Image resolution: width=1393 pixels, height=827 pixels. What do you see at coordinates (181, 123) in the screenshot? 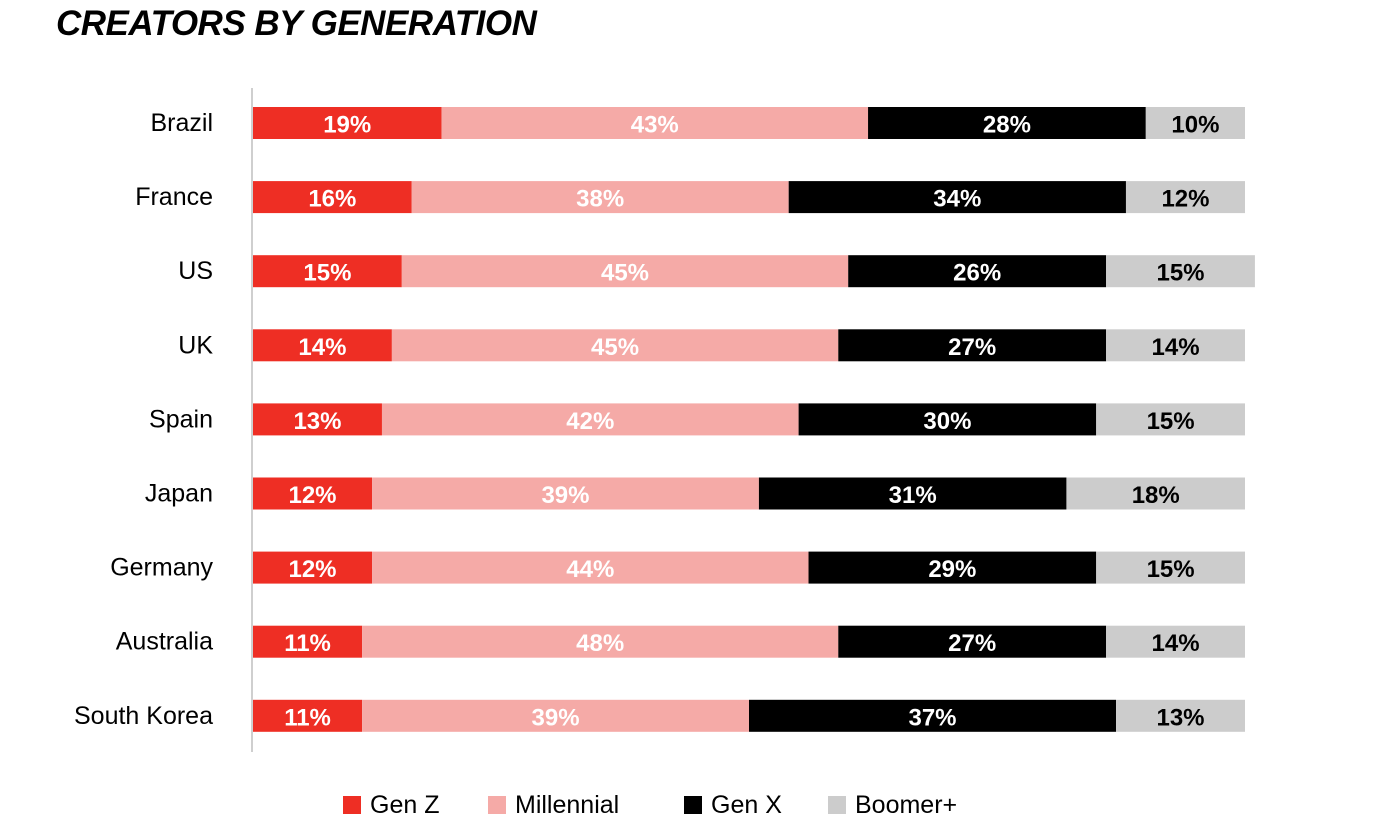
I see `category-label-brazil: Brazil` at bounding box center [181, 123].